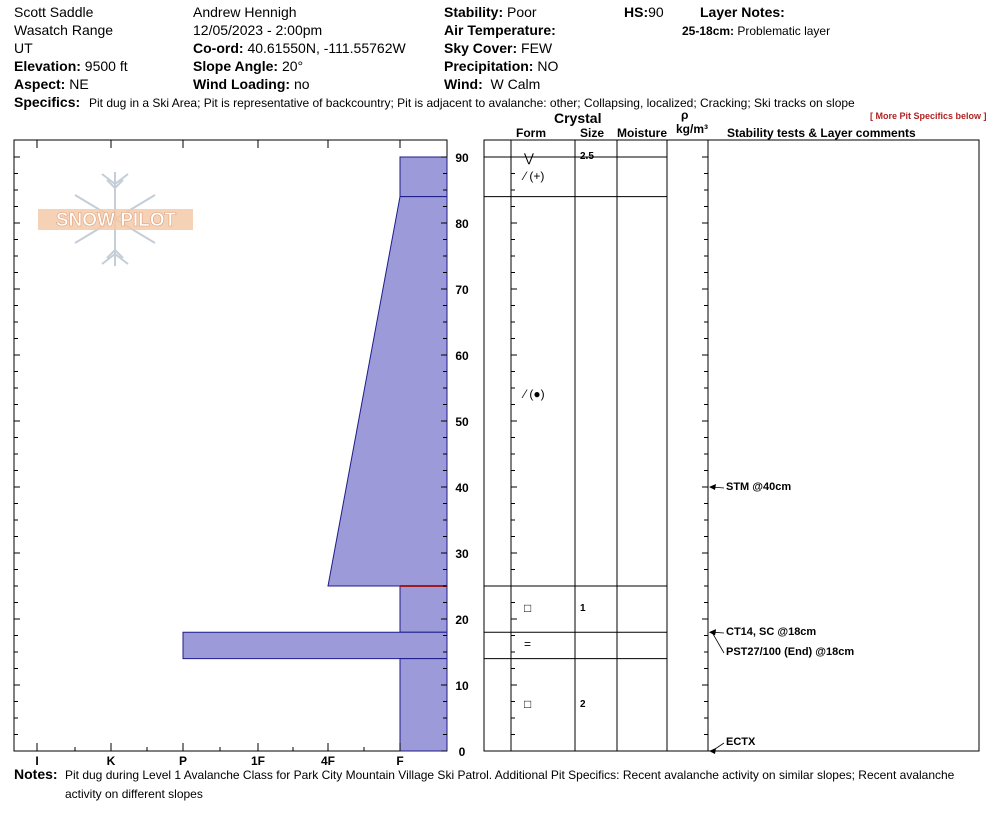 The image size is (994, 840). I want to click on specifics-label: Specifics:, so click(47, 102).